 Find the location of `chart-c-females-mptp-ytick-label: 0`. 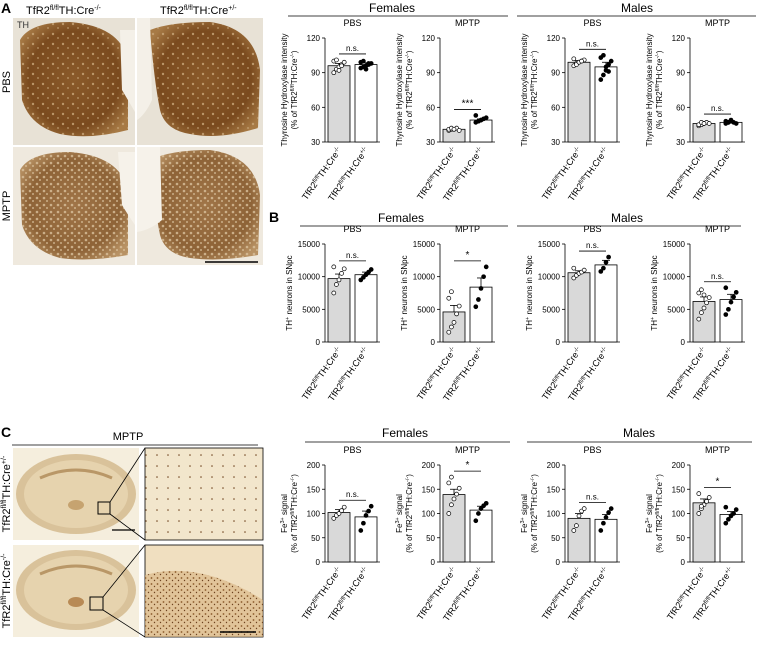

chart-c-females-mptp-ytick-label: 0 is located at coordinates (433, 562).